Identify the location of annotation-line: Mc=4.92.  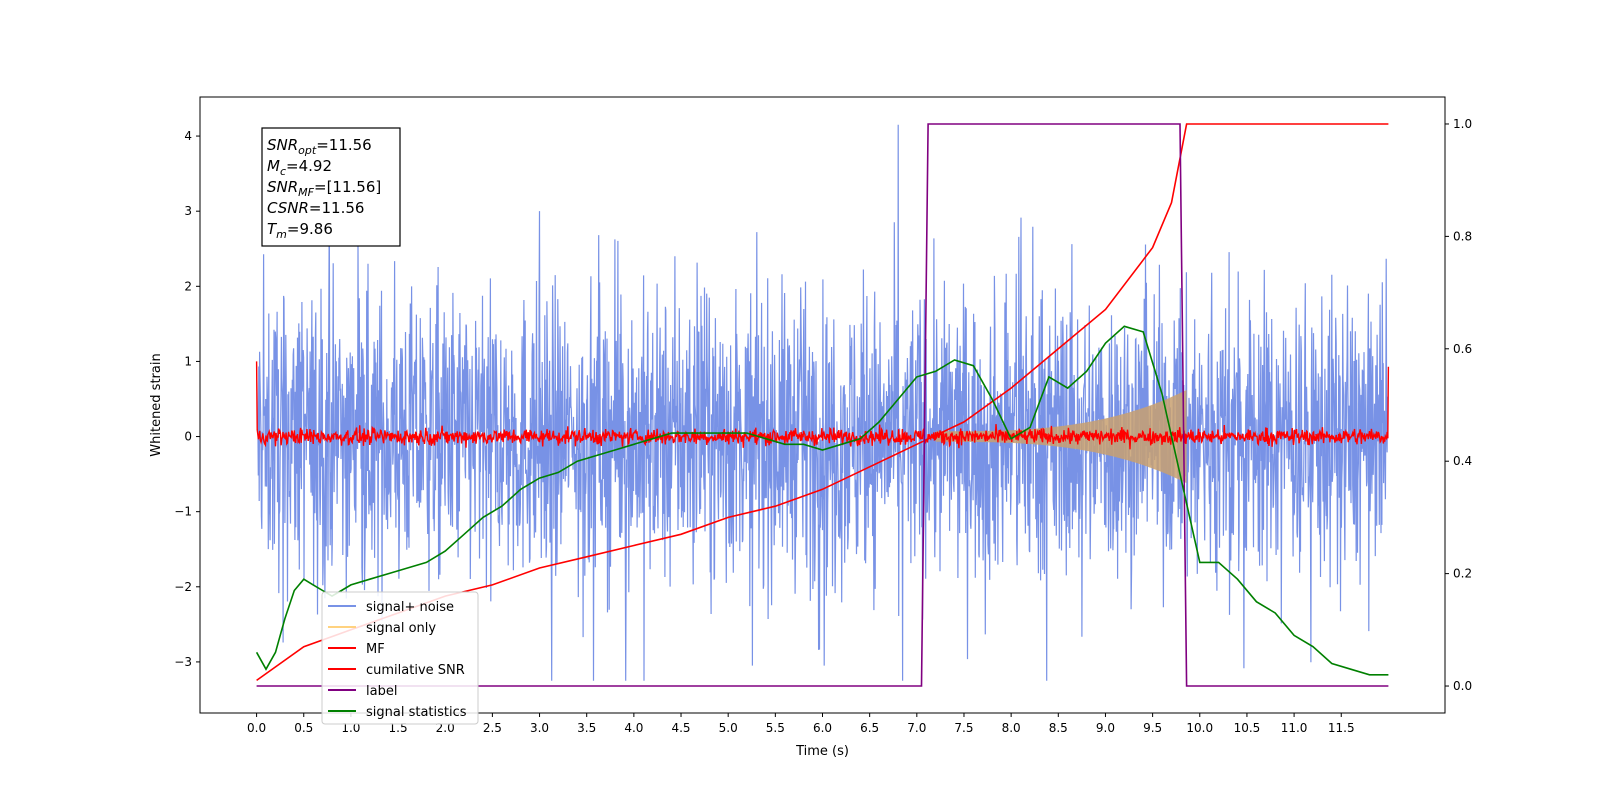
(299, 167).